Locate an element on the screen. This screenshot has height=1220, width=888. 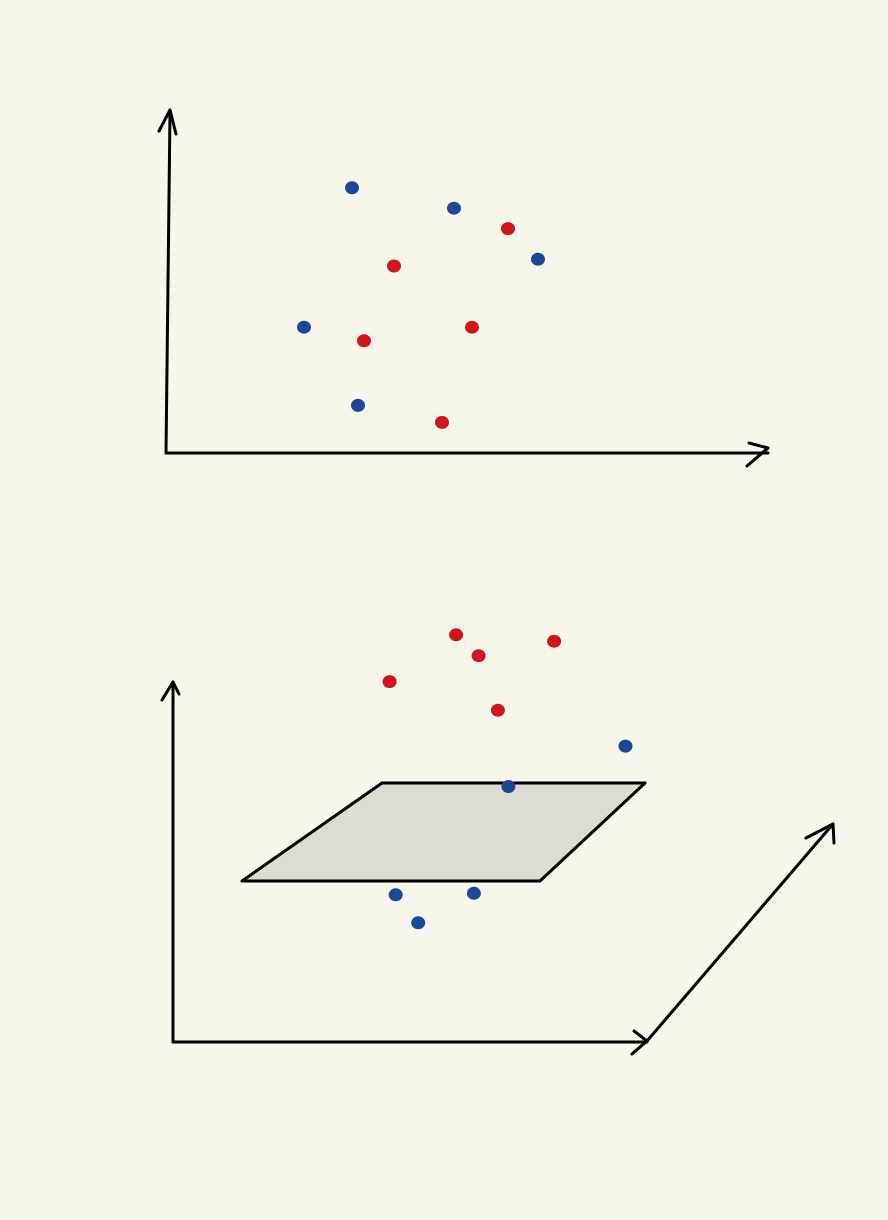
x-axis-arrowhead-2d is located at coordinates (757, 454).